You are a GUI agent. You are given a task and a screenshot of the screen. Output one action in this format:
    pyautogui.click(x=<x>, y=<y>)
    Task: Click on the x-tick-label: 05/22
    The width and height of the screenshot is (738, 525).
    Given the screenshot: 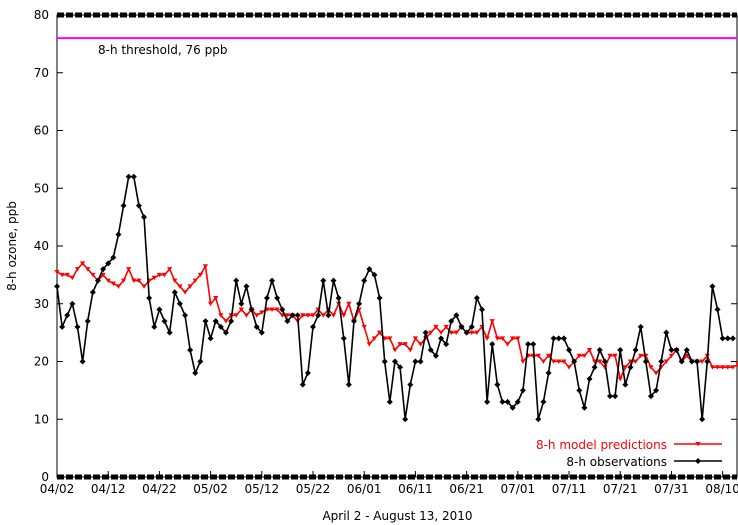 What is the action you would take?
    pyautogui.click(x=313, y=489)
    